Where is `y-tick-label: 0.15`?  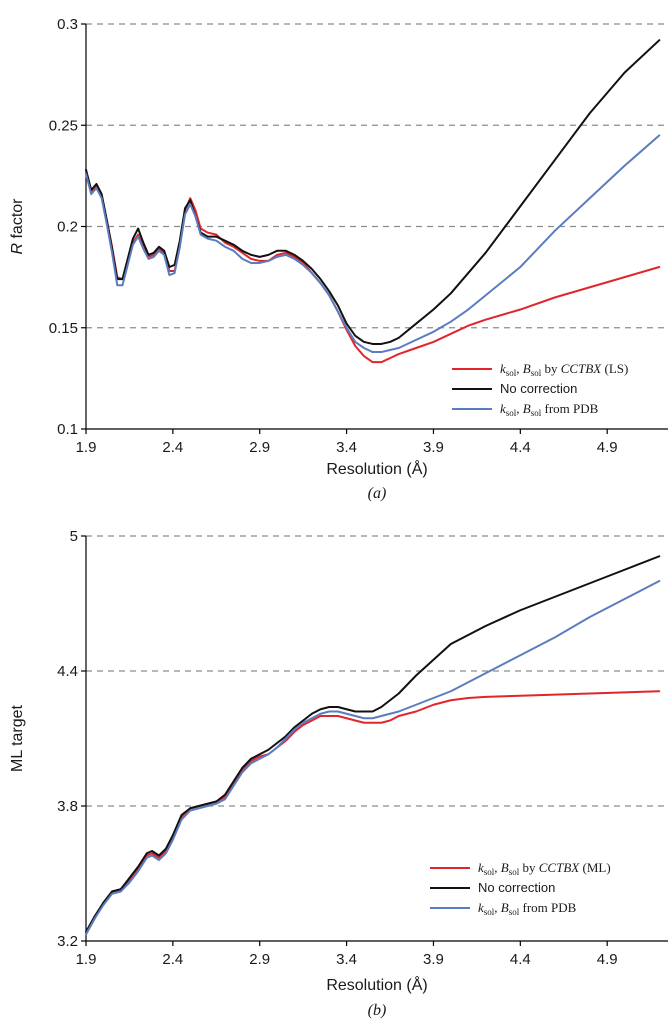 y-tick-label: 0.15 is located at coordinates (63, 328).